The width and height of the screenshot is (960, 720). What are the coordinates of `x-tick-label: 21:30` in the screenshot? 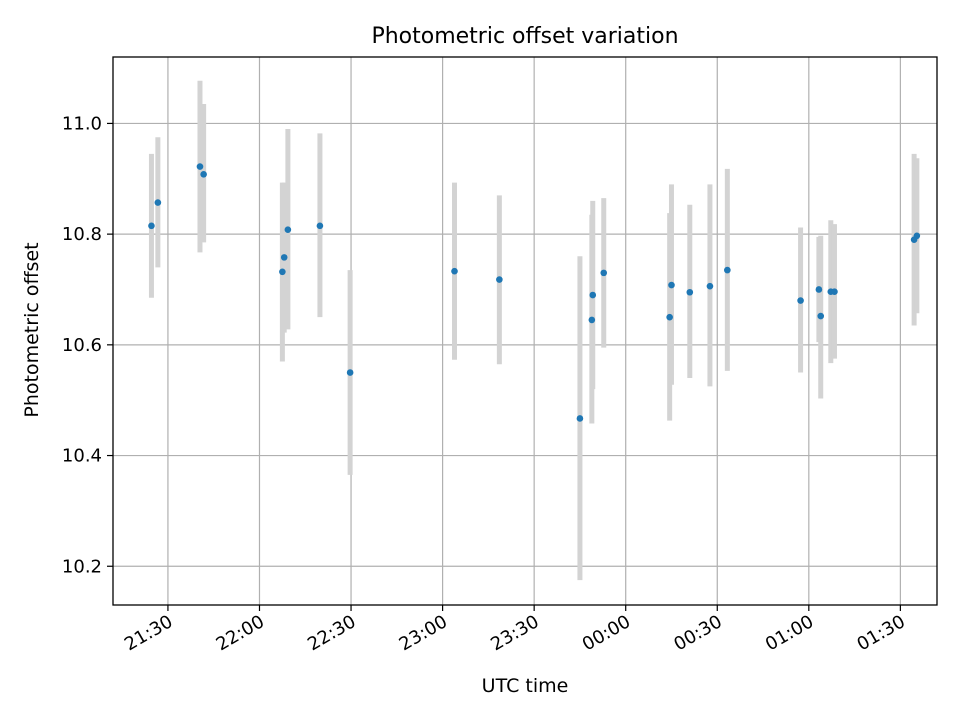 It's located at (148, 633).